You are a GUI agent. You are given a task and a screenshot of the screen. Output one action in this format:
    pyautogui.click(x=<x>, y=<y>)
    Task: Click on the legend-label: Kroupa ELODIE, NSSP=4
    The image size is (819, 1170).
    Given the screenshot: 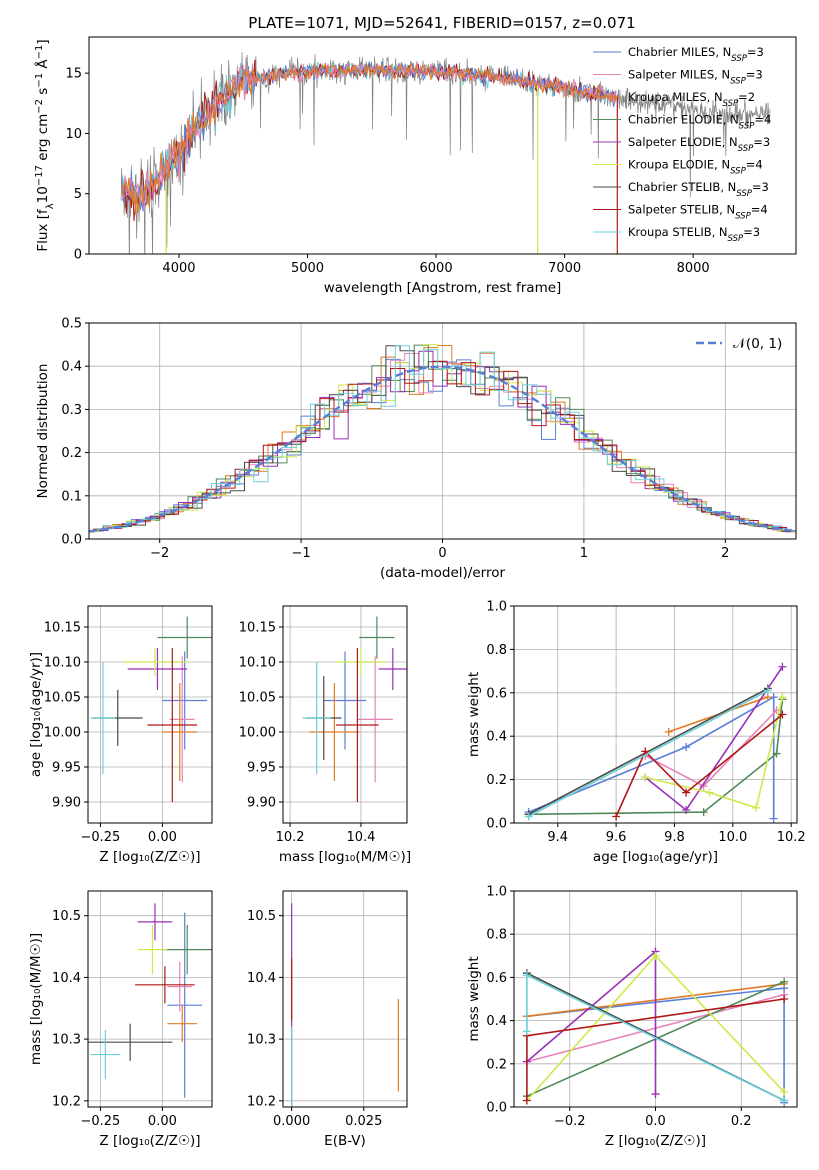 What is the action you would take?
    pyautogui.click(x=695, y=167)
    